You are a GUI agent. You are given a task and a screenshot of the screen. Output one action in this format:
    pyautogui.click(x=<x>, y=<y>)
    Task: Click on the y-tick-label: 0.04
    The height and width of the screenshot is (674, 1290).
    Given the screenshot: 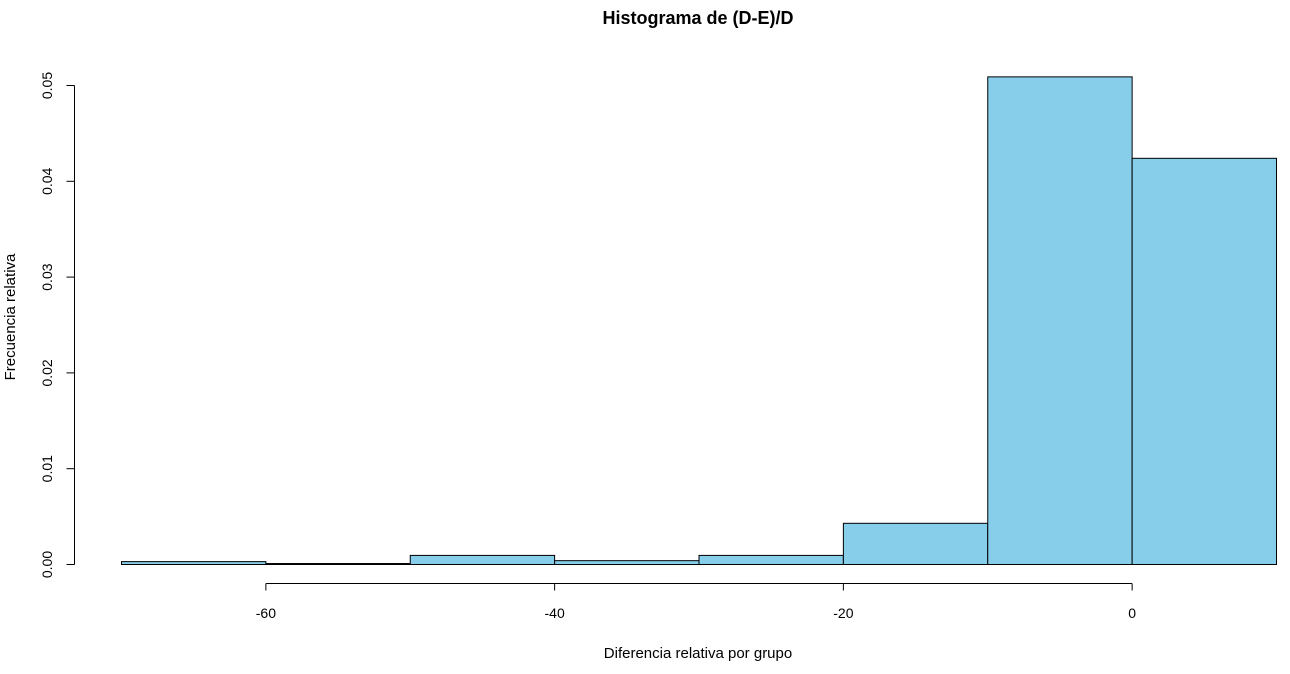 What is the action you would take?
    pyautogui.click(x=47, y=180)
    